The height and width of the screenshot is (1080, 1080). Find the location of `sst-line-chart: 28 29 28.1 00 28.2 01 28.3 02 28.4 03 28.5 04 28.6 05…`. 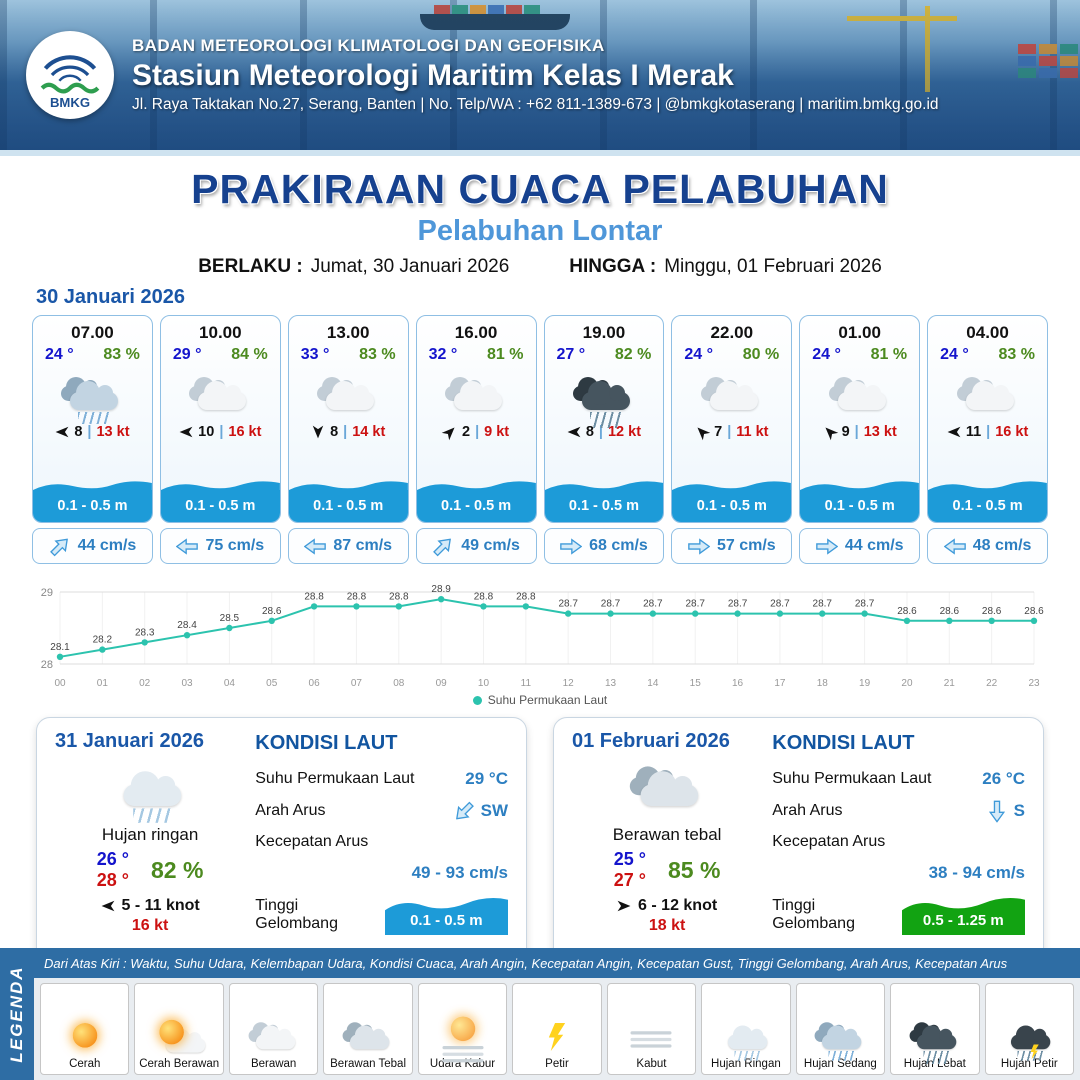

sst-line-chart: 28 29 28.1 00 28.2 01 28.3 02 28.4 03 28.5 04 28.6 05… is located at coordinates (540, 633).